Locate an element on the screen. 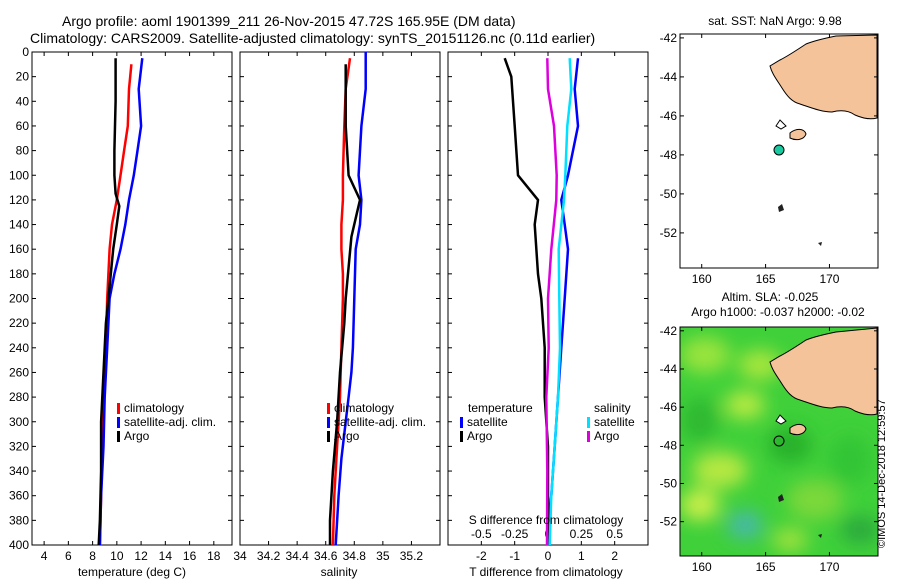  y-tick-label: 200 is located at coordinates (19, 299).